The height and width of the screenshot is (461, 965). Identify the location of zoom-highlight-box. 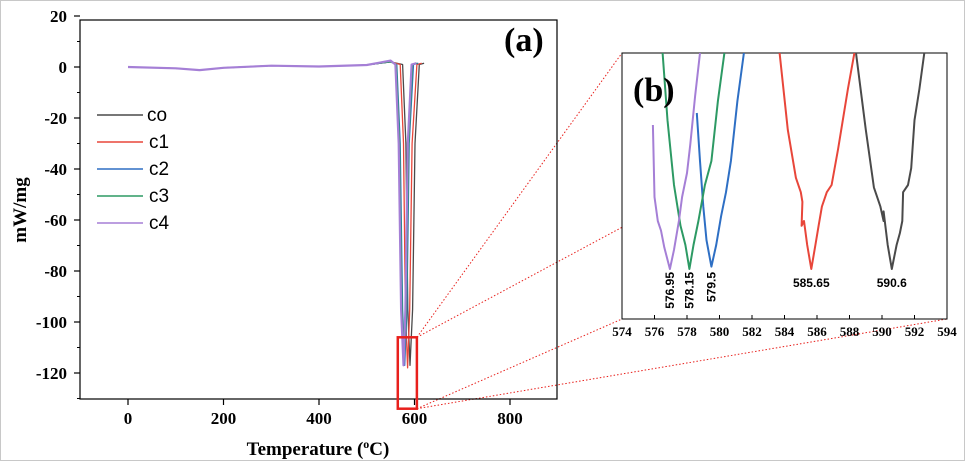
(407, 373).